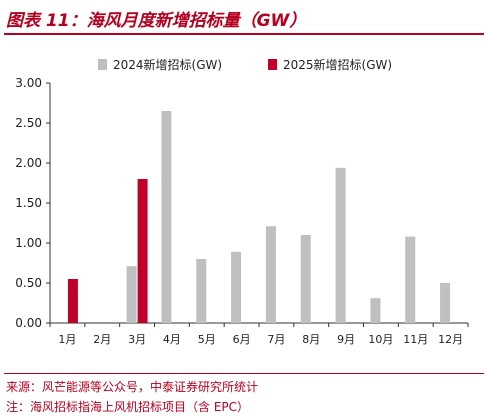  I want to click on x-tick-label: 3月, so click(137, 339).